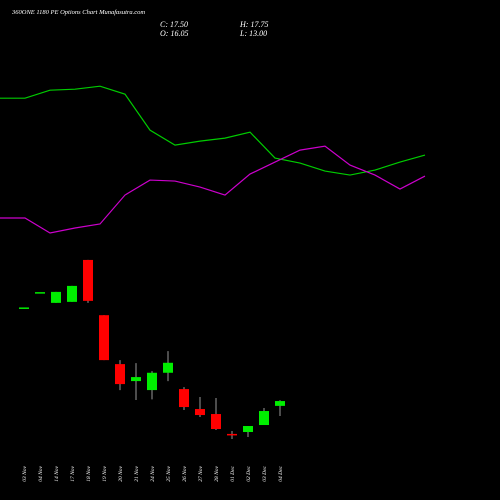 This screenshot has width=500, height=500. I want to click on low-info: L: 13.00, so click(253, 33).